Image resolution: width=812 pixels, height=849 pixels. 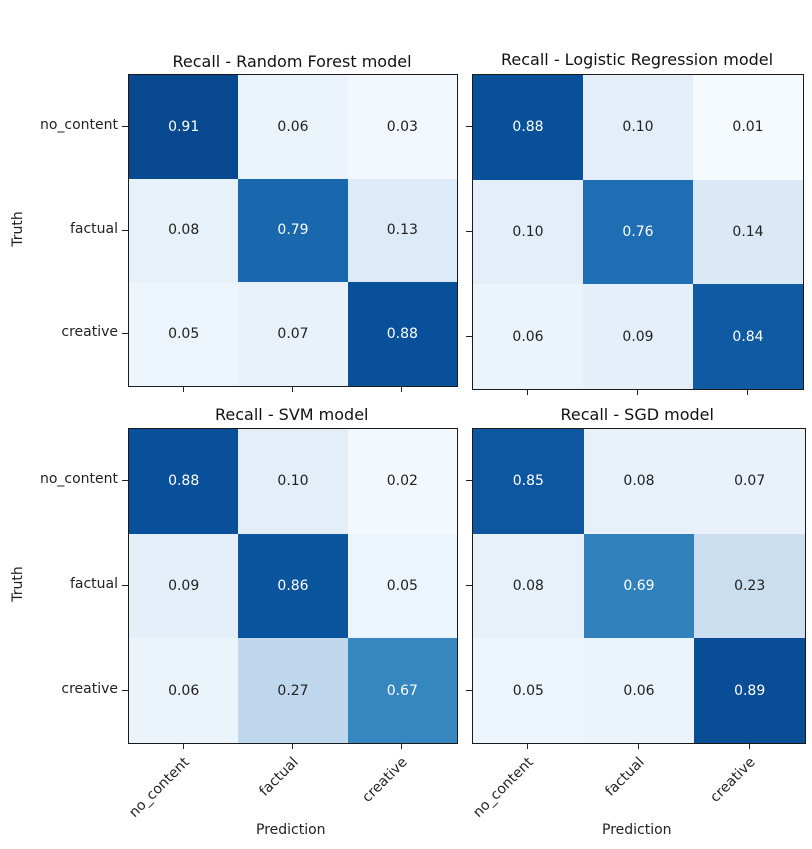 What do you see at coordinates (293, 334) in the screenshot?
I see `panel-1-cell-r2-c1: 0.07` at bounding box center [293, 334].